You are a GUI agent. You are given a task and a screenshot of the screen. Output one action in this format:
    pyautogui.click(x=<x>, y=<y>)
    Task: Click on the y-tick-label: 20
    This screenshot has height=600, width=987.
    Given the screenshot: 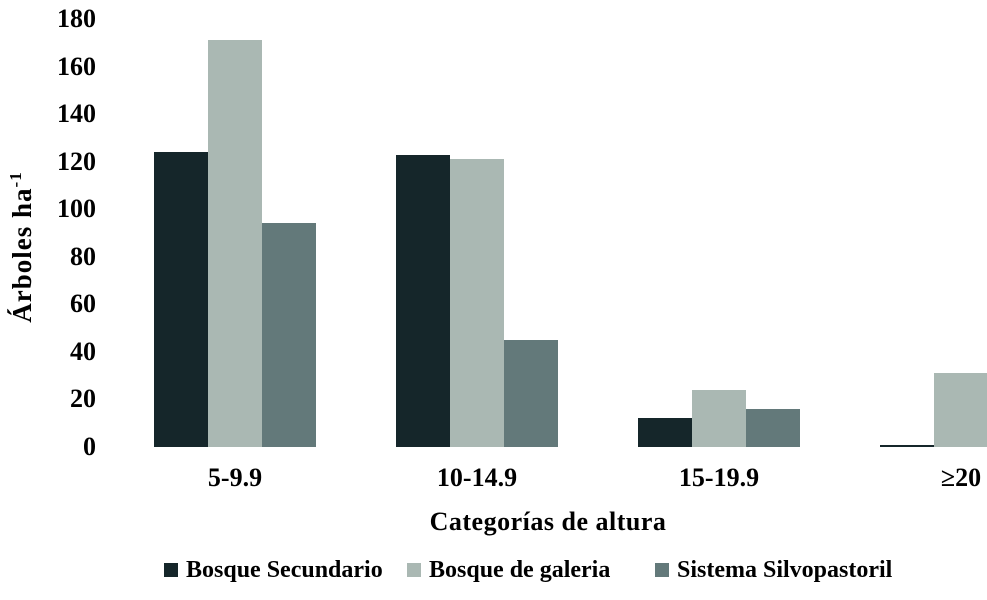 What is the action you would take?
    pyautogui.click(x=83, y=399)
    